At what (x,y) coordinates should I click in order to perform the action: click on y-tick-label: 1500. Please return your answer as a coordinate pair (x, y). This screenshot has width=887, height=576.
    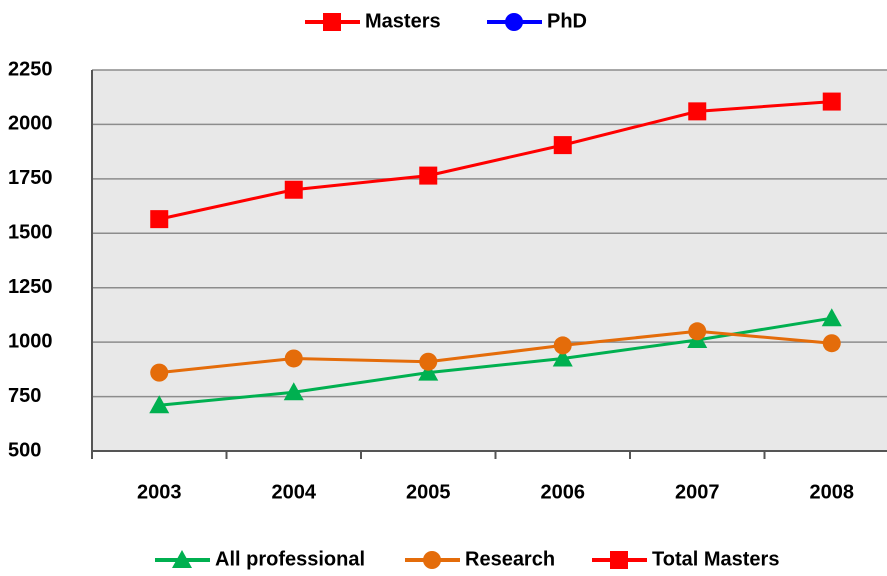
    Looking at the image, I should click on (30, 233).